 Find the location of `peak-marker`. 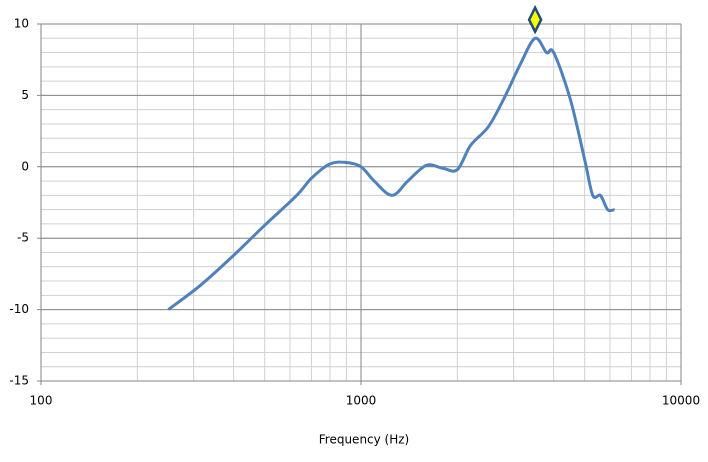

peak-marker is located at coordinates (535, 19).